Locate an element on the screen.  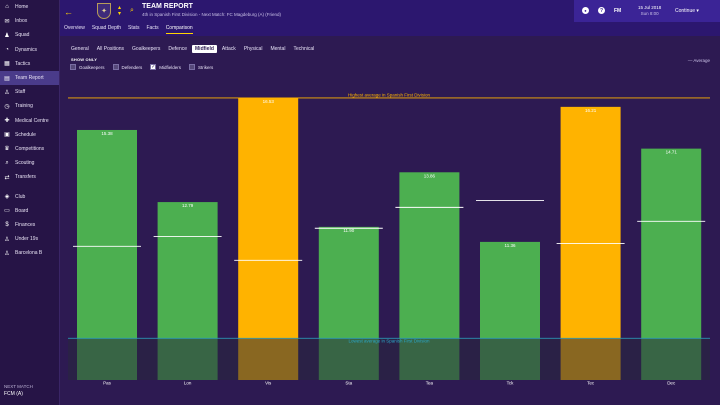
scouting-icon: ⌕ is located at coordinates (7, 162).